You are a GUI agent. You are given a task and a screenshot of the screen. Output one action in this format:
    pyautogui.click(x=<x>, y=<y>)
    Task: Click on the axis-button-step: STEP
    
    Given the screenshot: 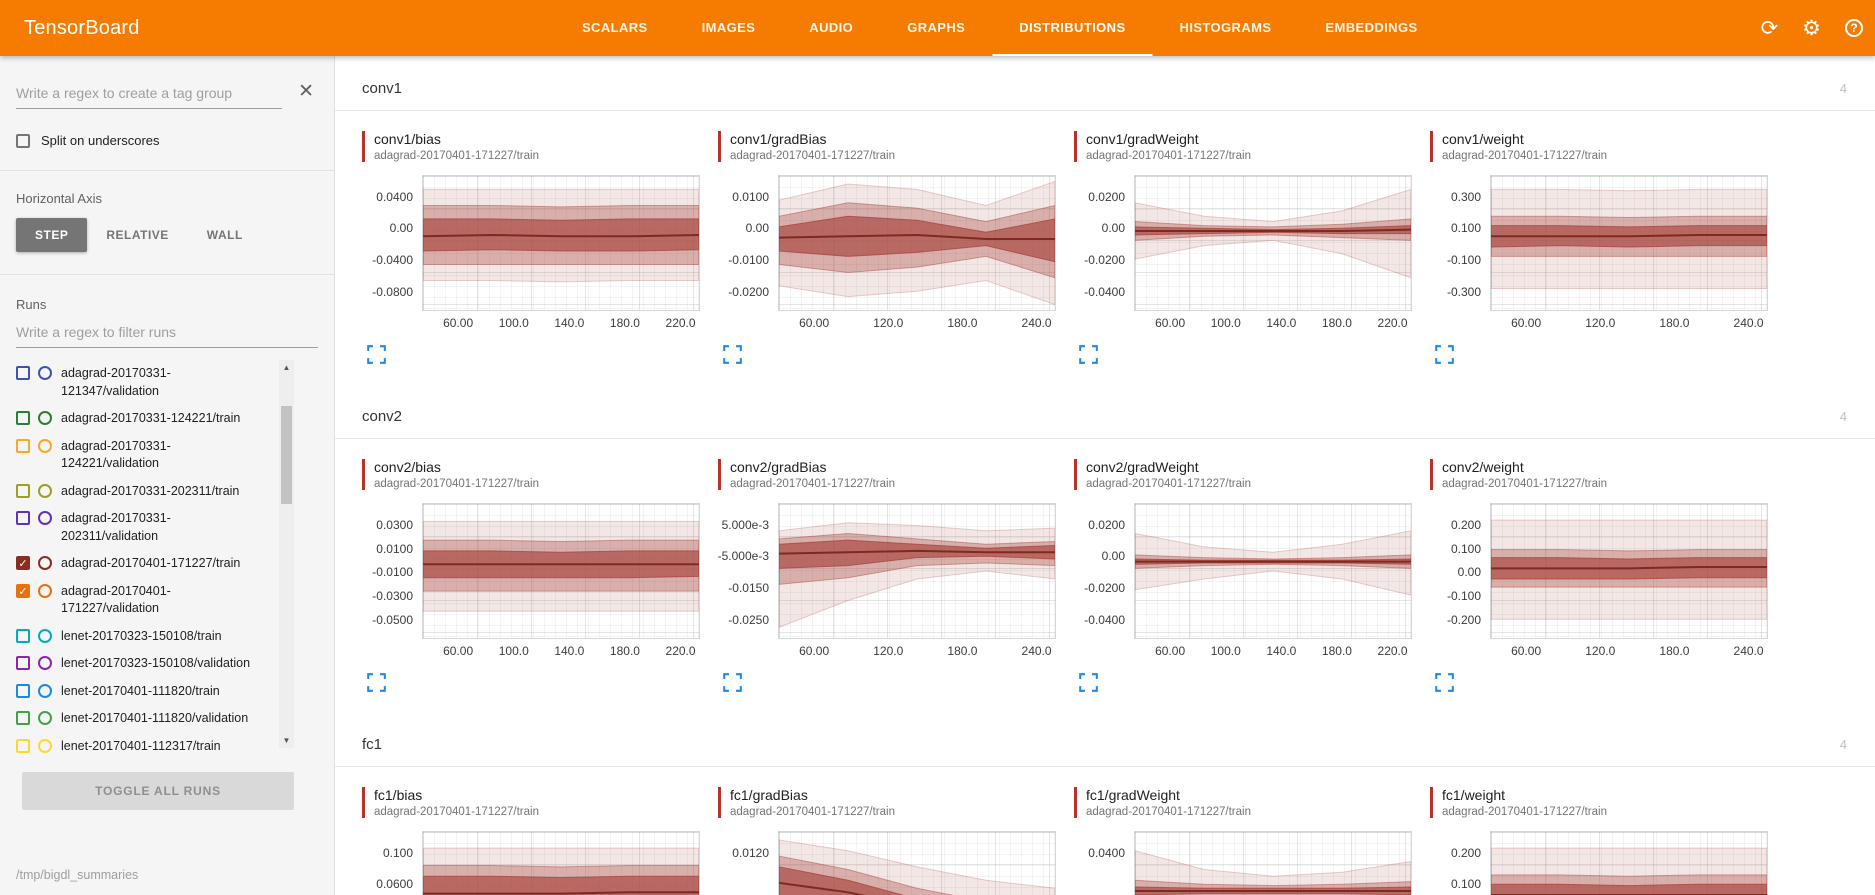 What is the action you would take?
    pyautogui.click(x=52, y=235)
    